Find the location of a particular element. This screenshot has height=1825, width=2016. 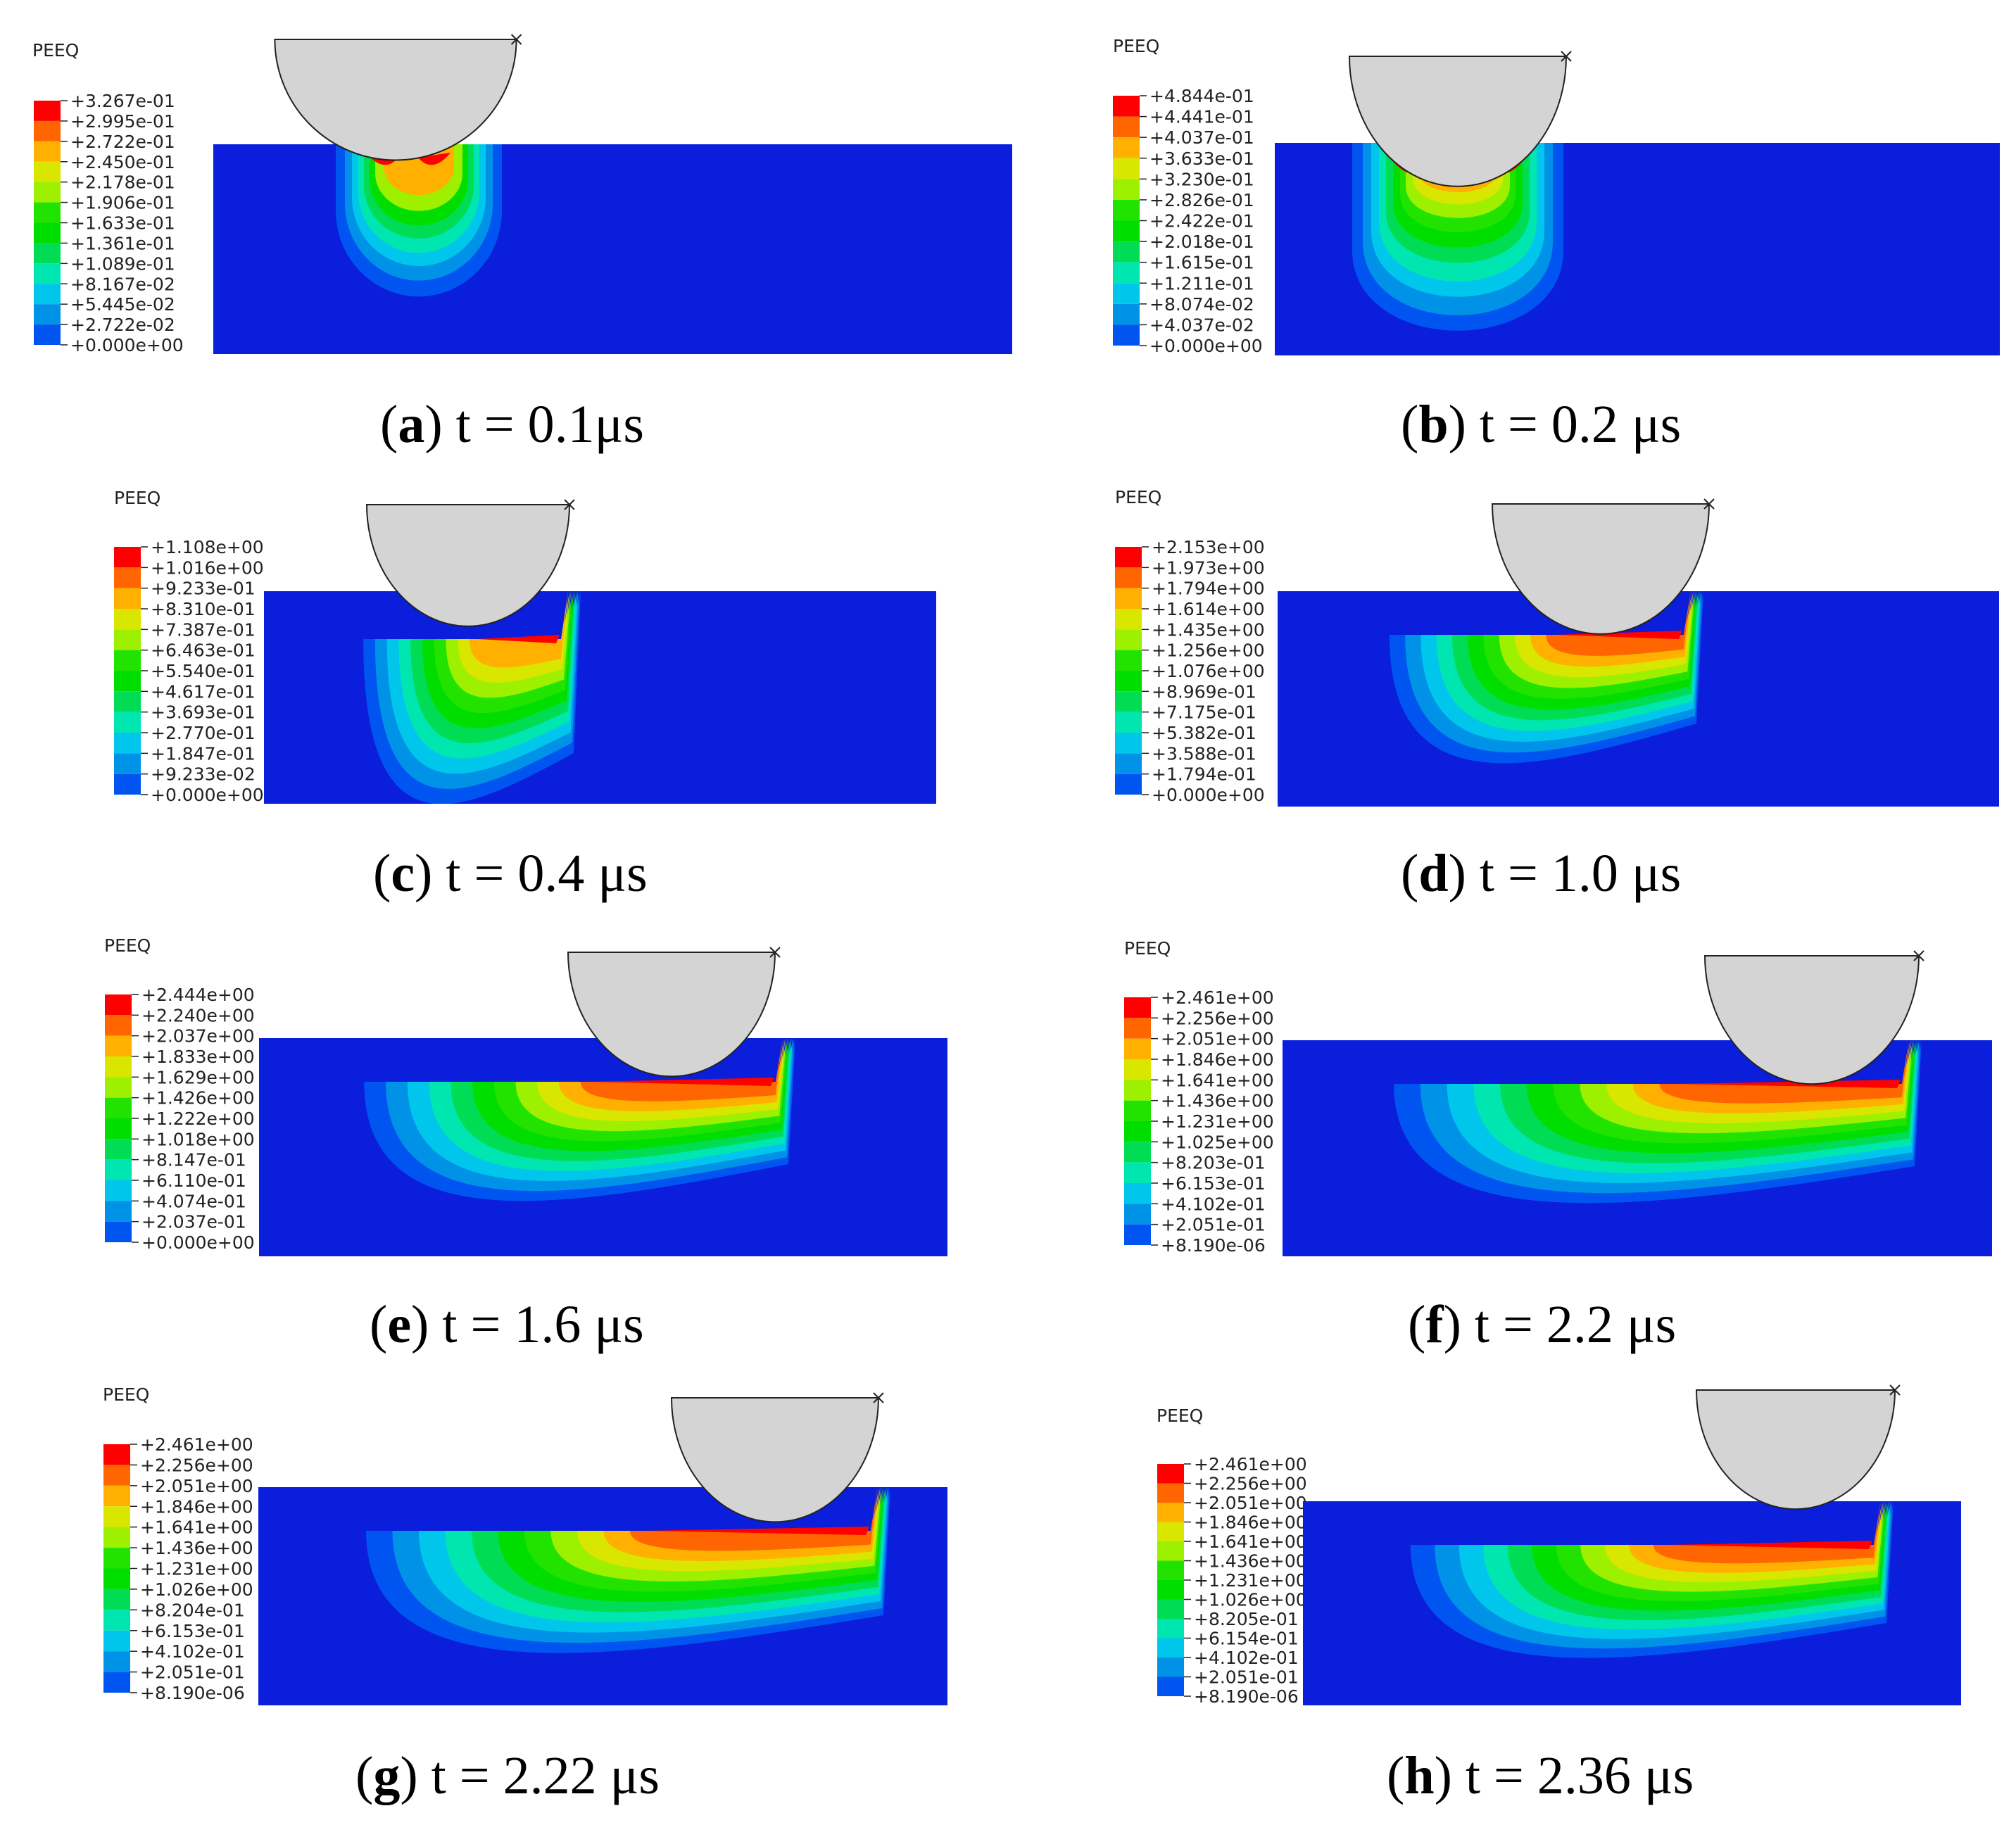

legend-label: +1.016e+00 is located at coordinates (207, 567).